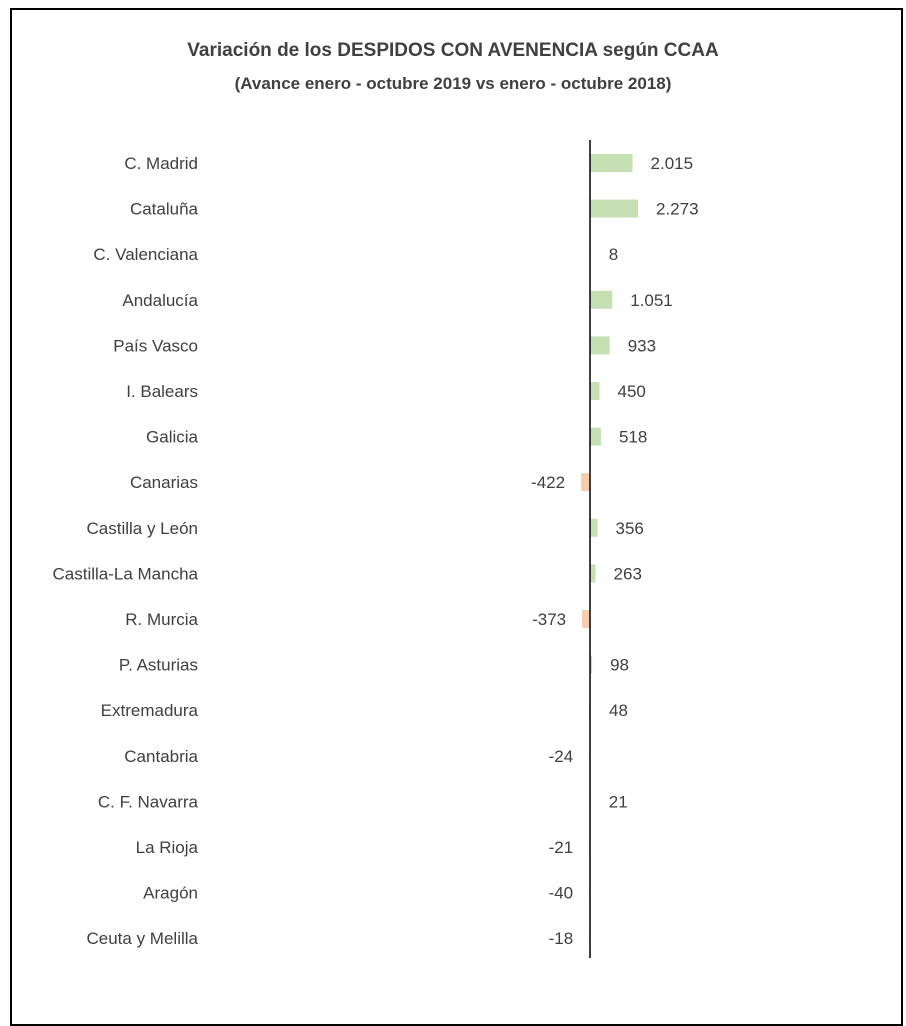 Image resolution: width=906 pixels, height=1026 pixels. What do you see at coordinates (618, 710) in the screenshot?
I see `data-label: 48` at bounding box center [618, 710].